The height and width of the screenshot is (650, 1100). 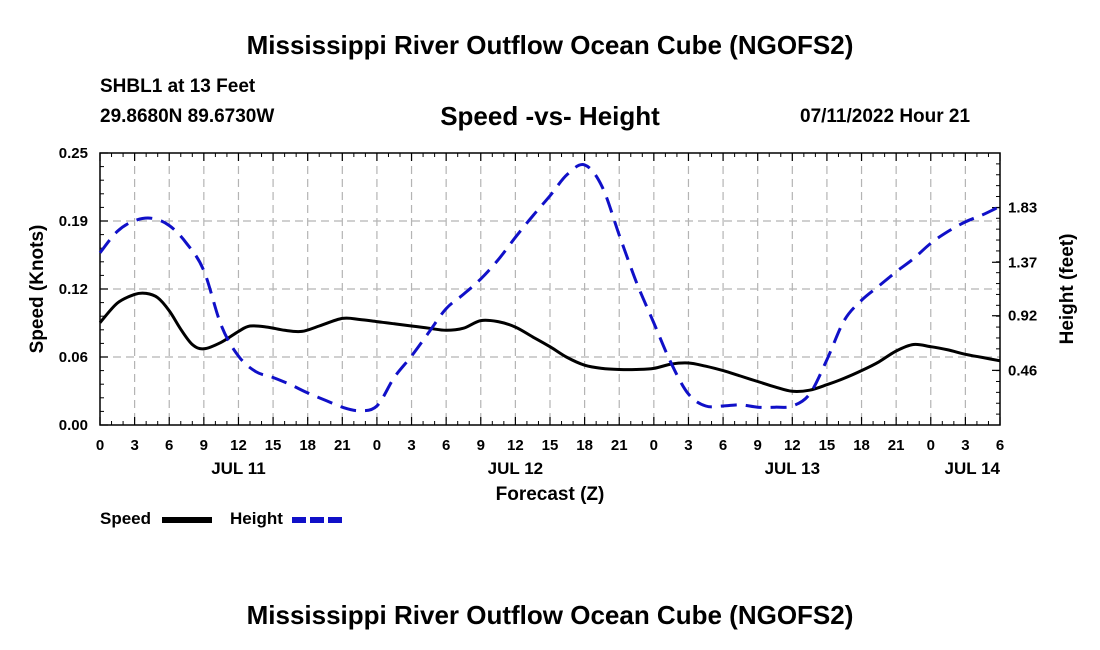 I want to click on x-date-label: JUL 14, so click(x=973, y=468).